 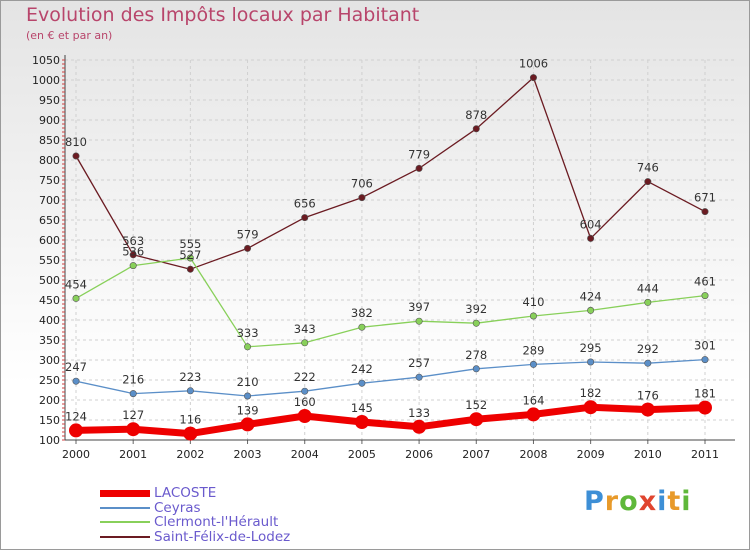 What do you see at coordinates (305, 377) in the screenshot?
I see `series-1-data-label: 222` at bounding box center [305, 377].